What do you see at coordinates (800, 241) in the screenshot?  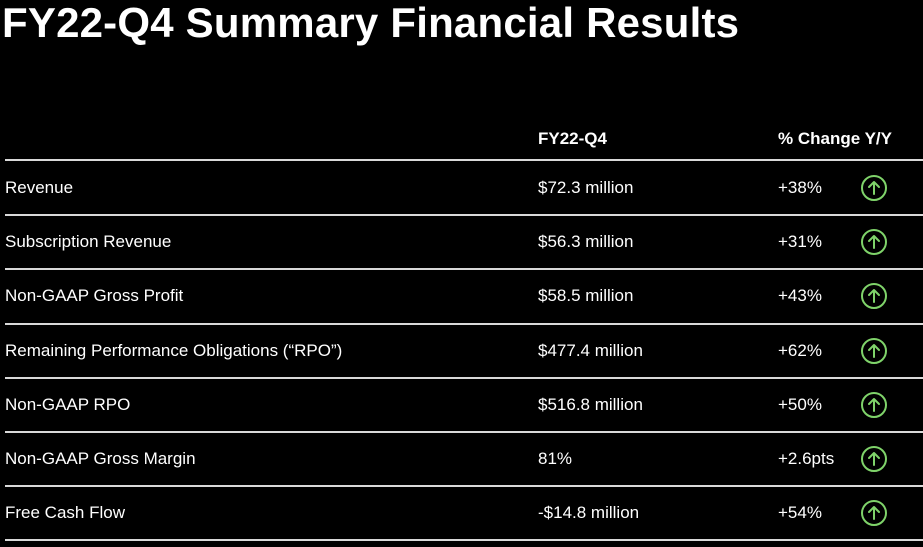 I see `metric-change: +31%` at bounding box center [800, 241].